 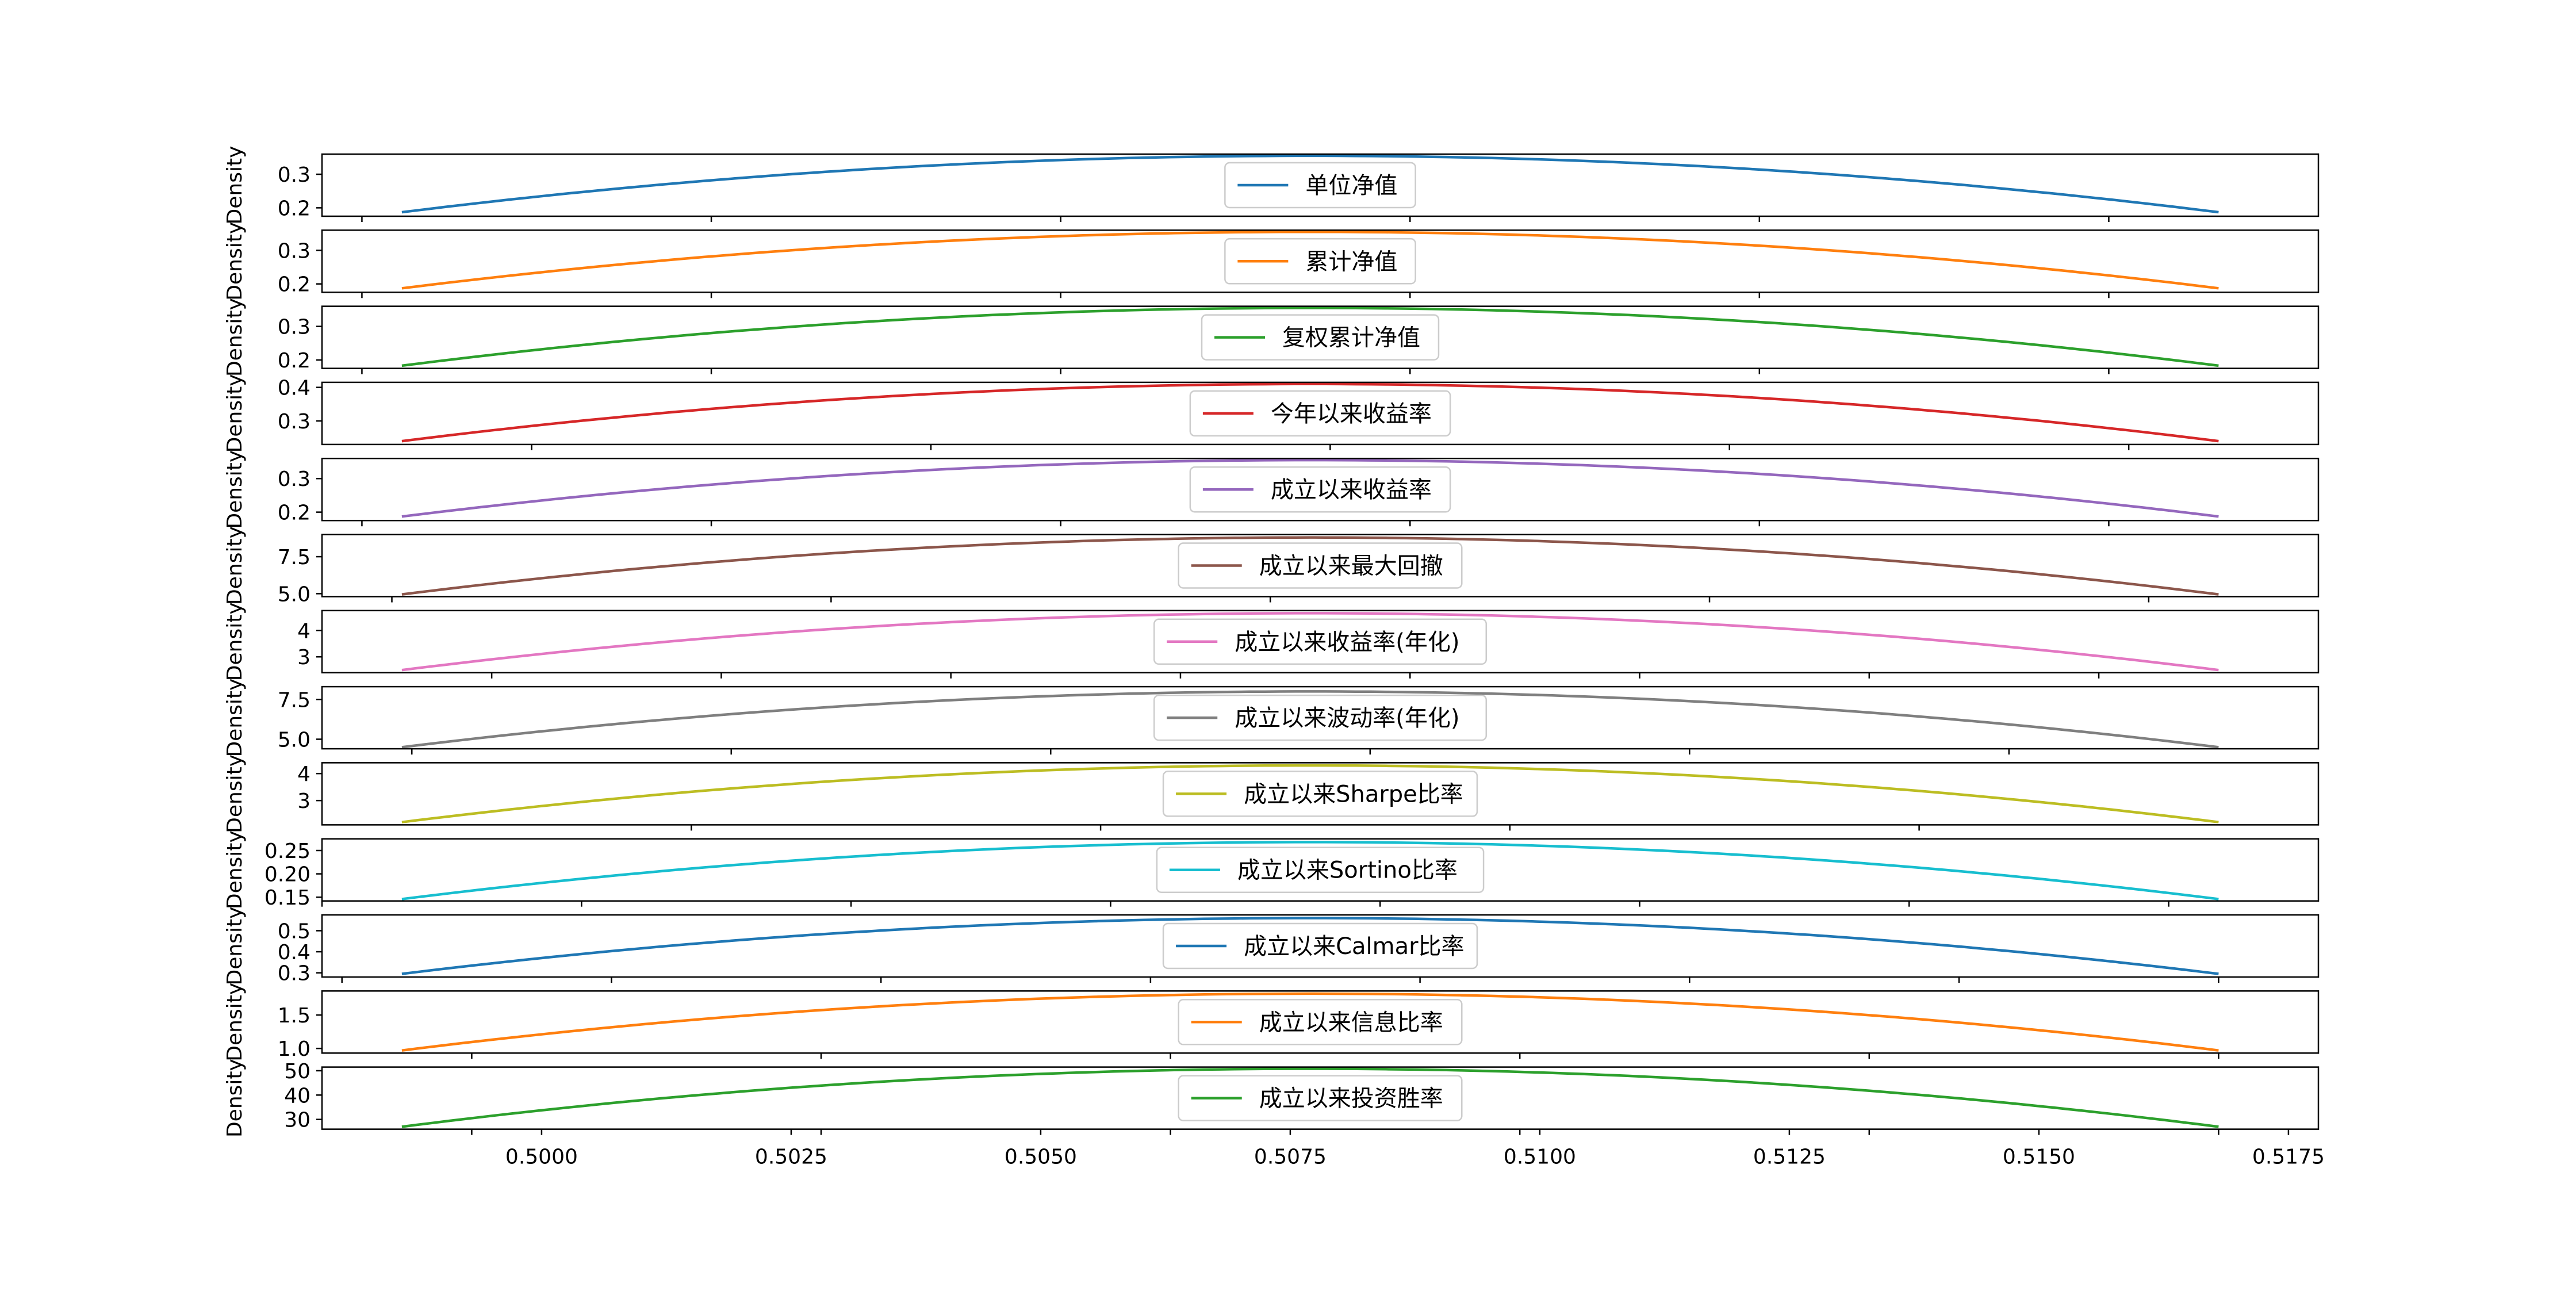 What do you see at coordinates (2039, 1157) in the screenshot?
I see `x-tick-label-6: 0.5150` at bounding box center [2039, 1157].